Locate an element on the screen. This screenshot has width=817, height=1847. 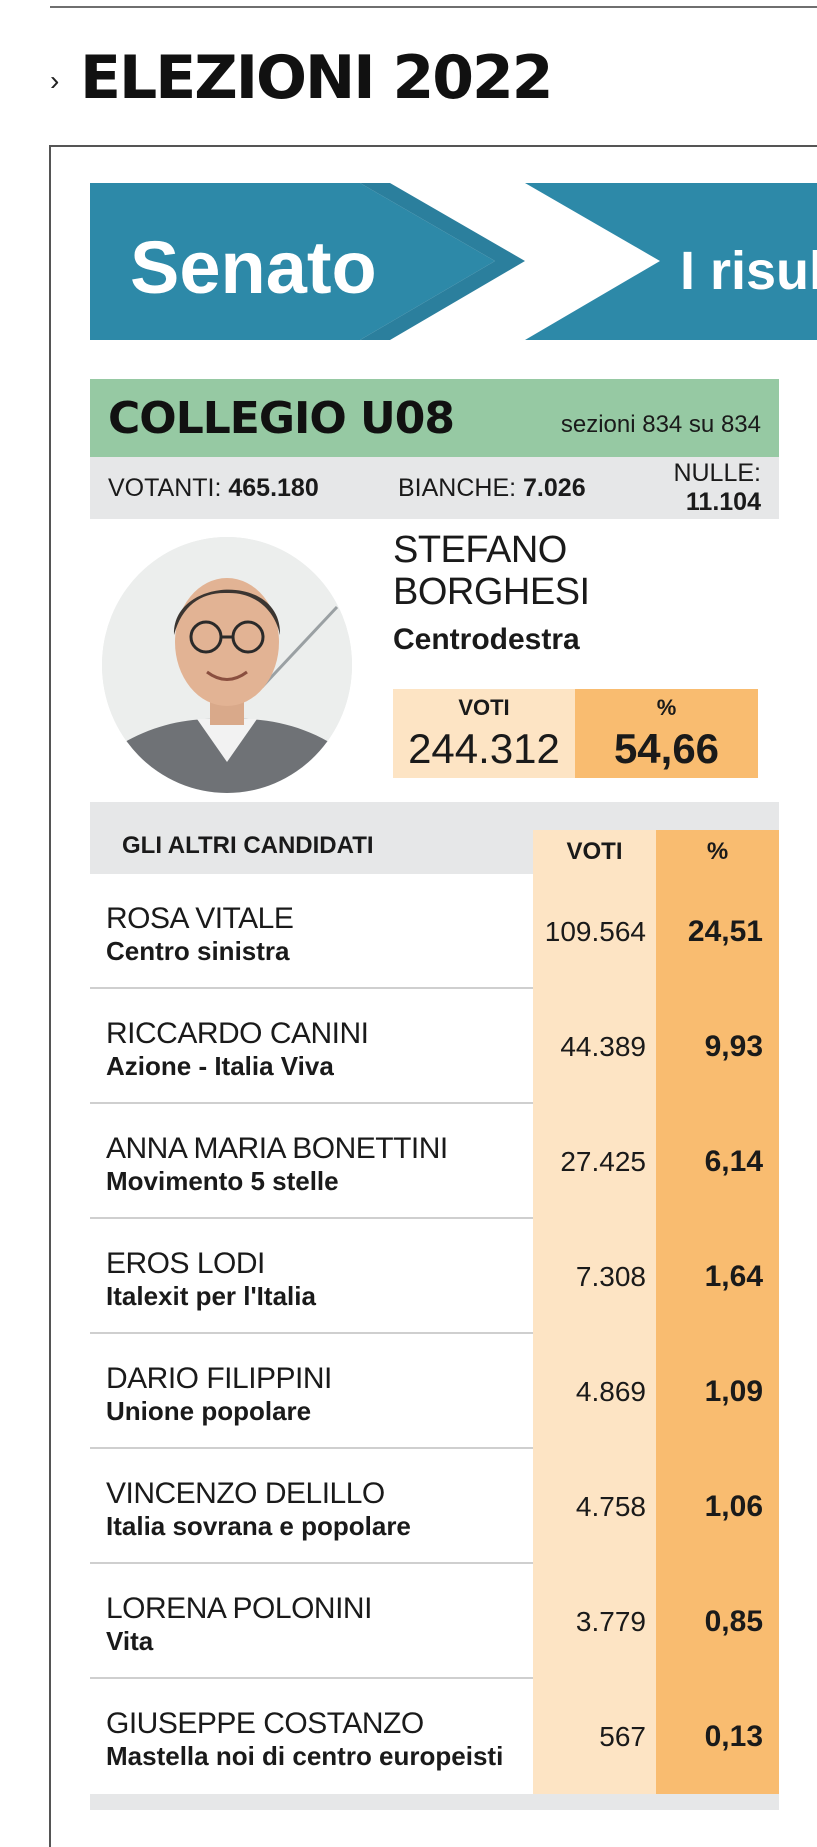
candidate-voti: 4.869 is located at coordinates (594, 1391).